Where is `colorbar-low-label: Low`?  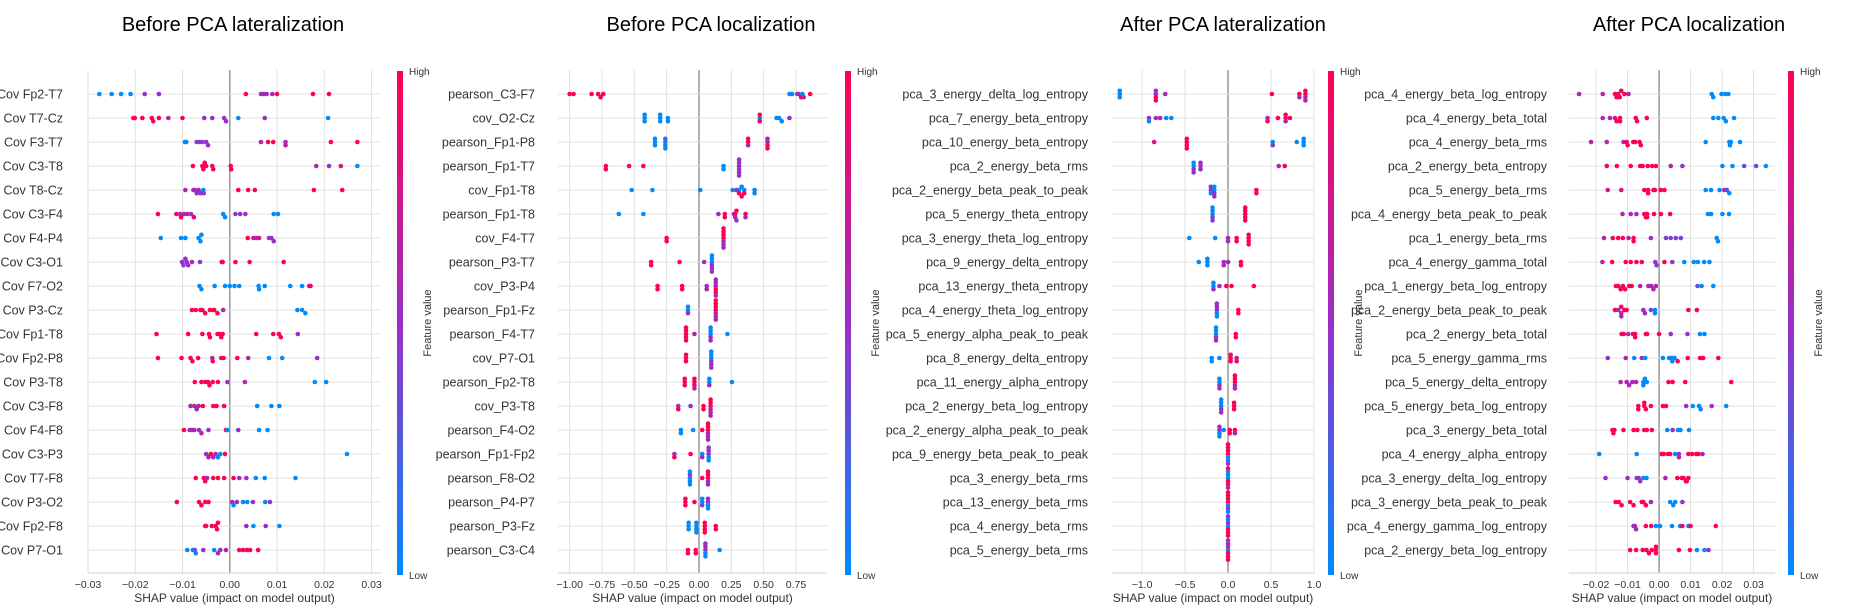
colorbar-low-label: Low is located at coordinates (418, 576).